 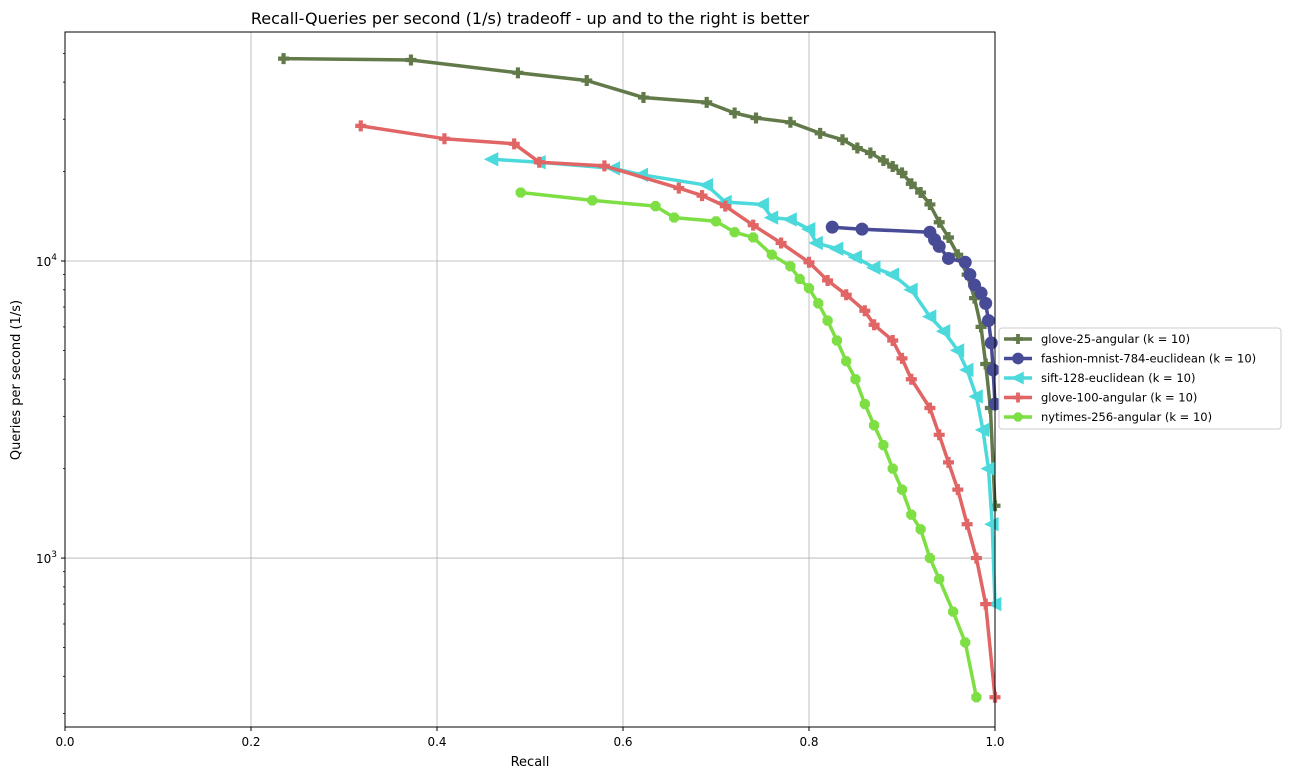 I want to click on legend-item: glove-25-angular (k = 10), so click(x=1097, y=339).